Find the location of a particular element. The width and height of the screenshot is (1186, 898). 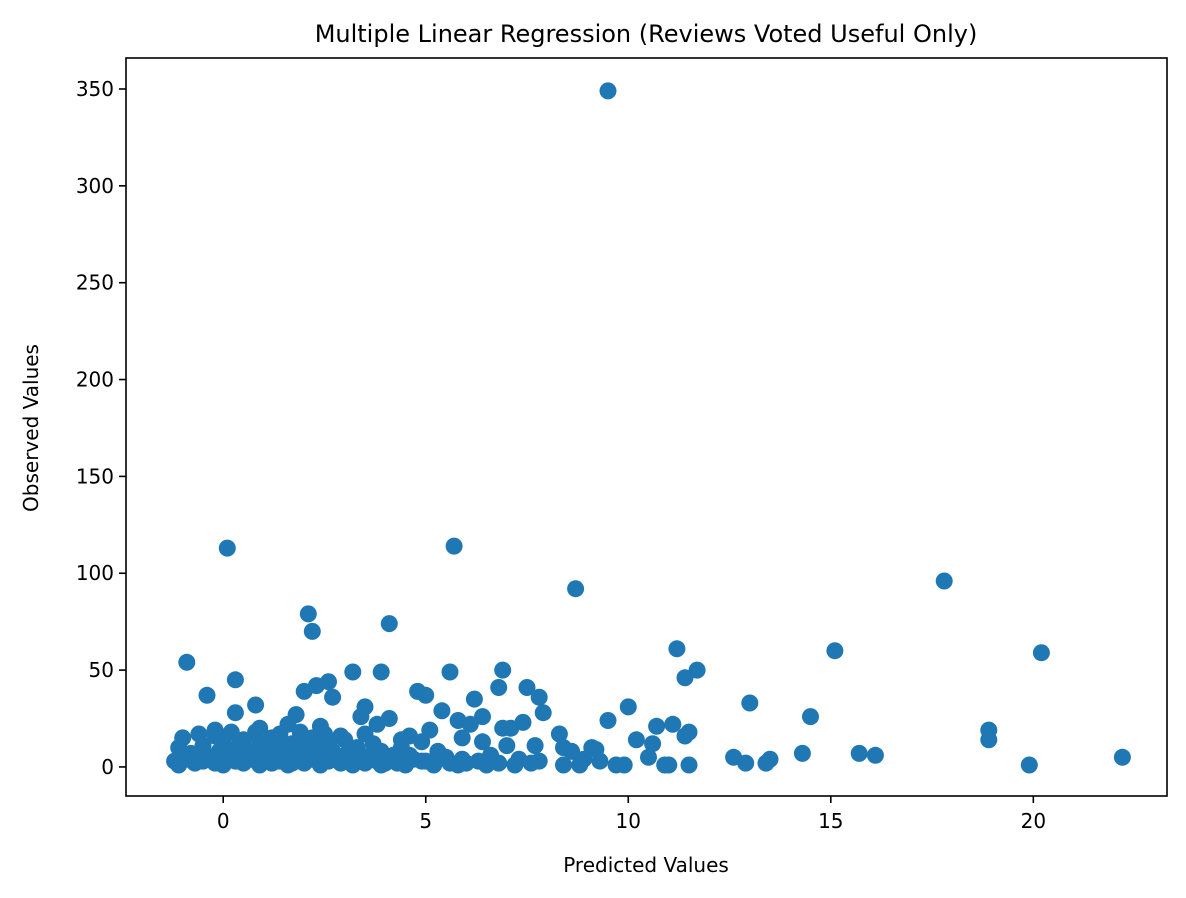

x-tick-label: 20 is located at coordinates (1033, 821).